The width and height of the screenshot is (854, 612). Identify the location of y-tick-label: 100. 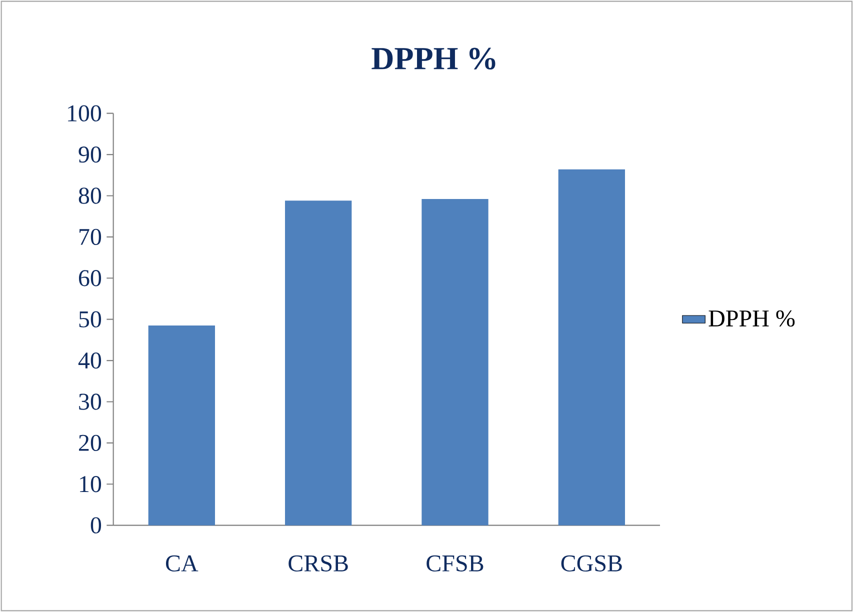
(85, 113).